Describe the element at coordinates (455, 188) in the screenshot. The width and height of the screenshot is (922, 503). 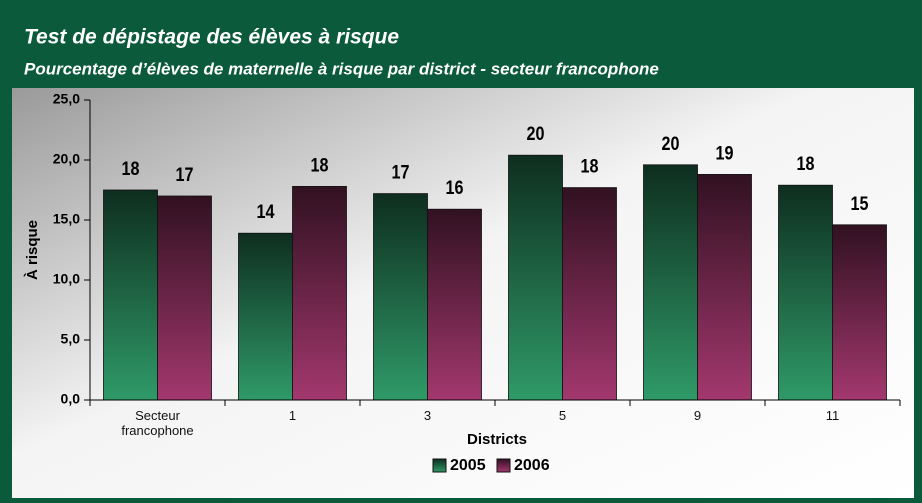
I see `value-label: 16` at that location.